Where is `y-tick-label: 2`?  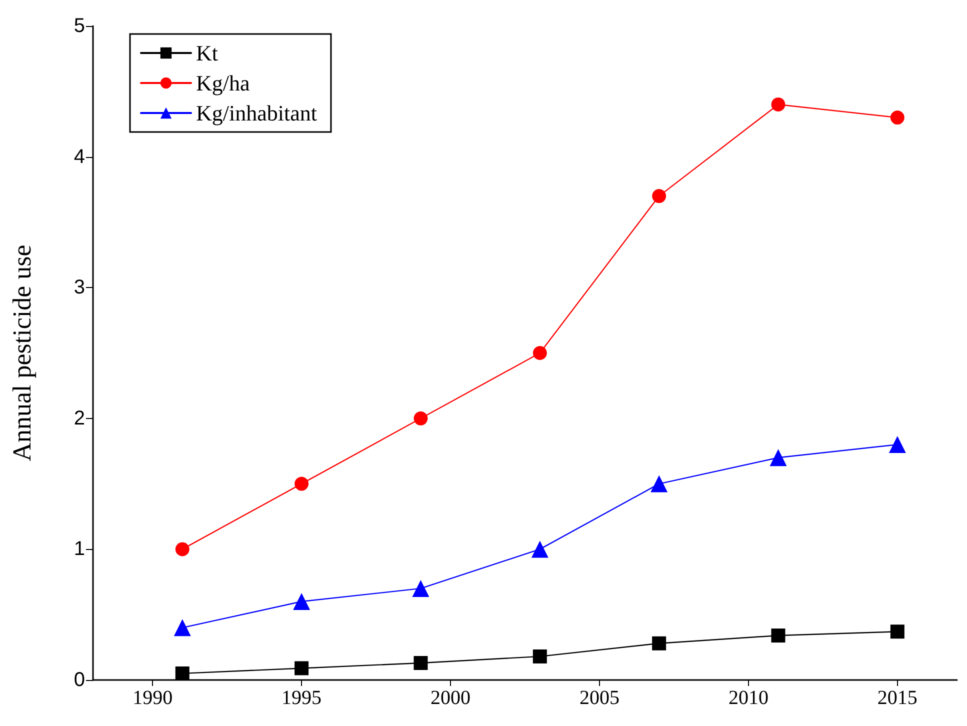 y-tick-label: 2 is located at coordinates (79, 418).